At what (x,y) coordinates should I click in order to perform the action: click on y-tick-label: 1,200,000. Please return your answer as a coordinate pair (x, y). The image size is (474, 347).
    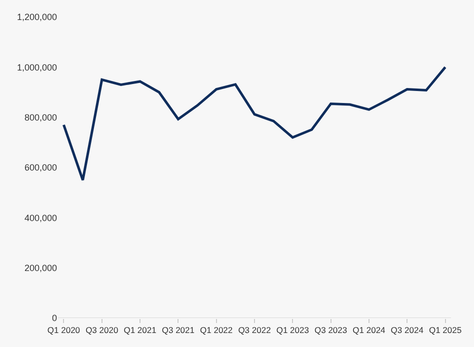
    Looking at the image, I should click on (36, 17).